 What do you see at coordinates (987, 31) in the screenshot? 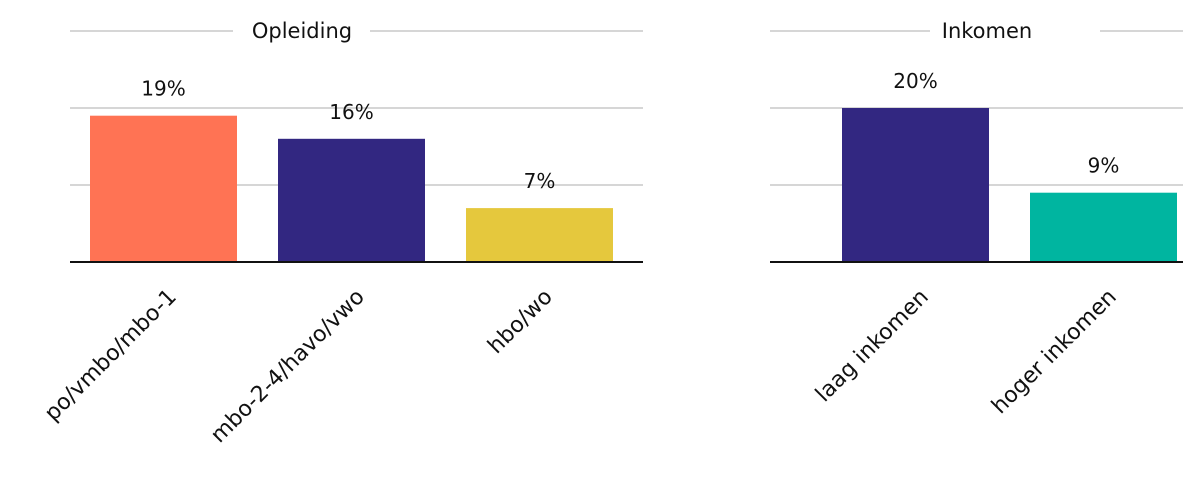
I see `panel-title: Inkomen` at bounding box center [987, 31].